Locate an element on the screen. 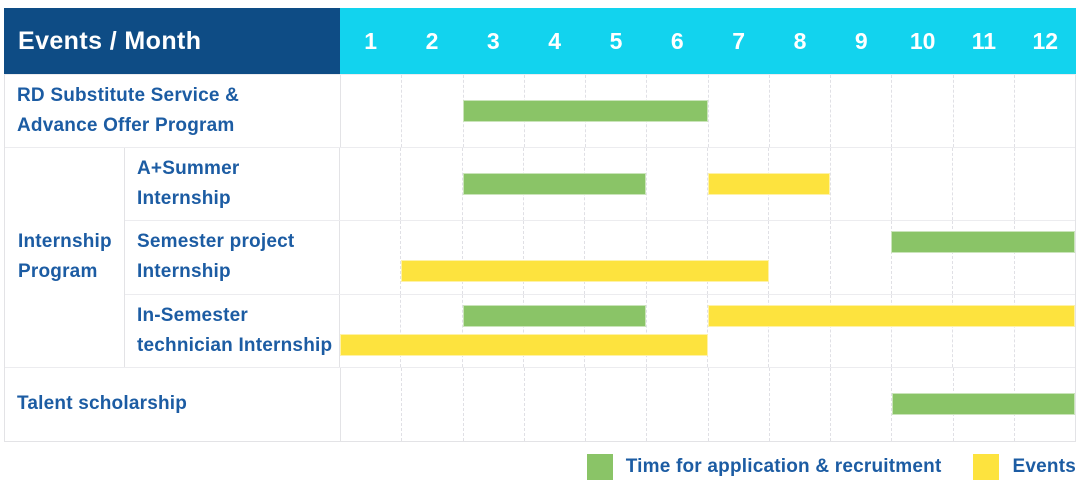 This screenshot has width=1080, height=494. row-label-cell: Talent scholarship is located at coordinates (173, 404).